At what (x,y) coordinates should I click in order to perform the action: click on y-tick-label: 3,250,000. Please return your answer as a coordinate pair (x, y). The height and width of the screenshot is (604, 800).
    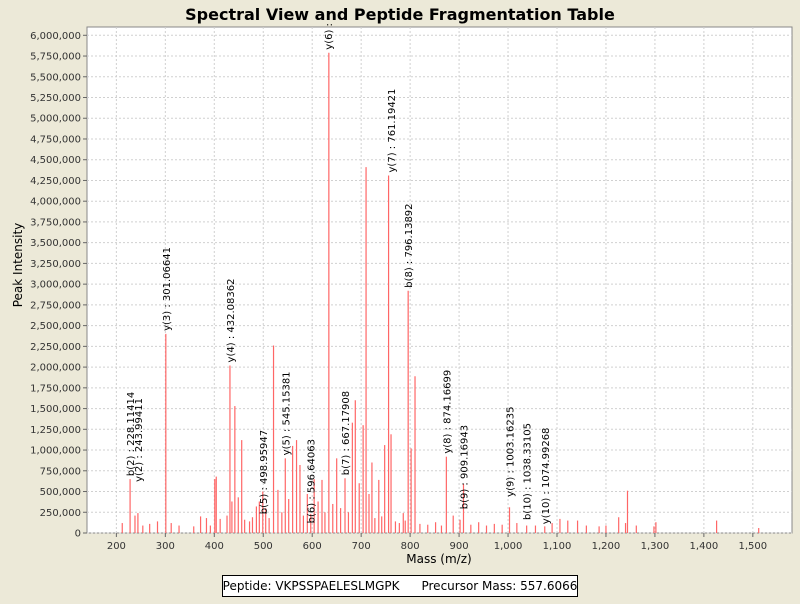
    Looking at the image, I should click on (55, 264).